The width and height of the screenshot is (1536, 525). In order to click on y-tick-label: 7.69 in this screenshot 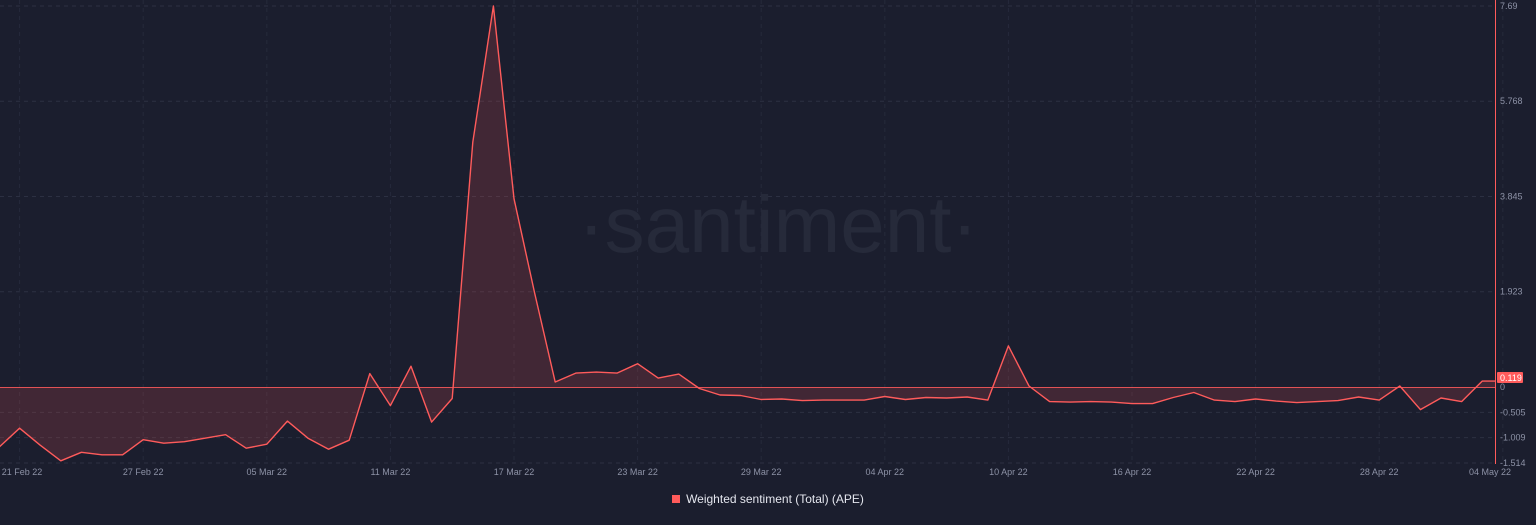, I will do `click(1509, 6)`.